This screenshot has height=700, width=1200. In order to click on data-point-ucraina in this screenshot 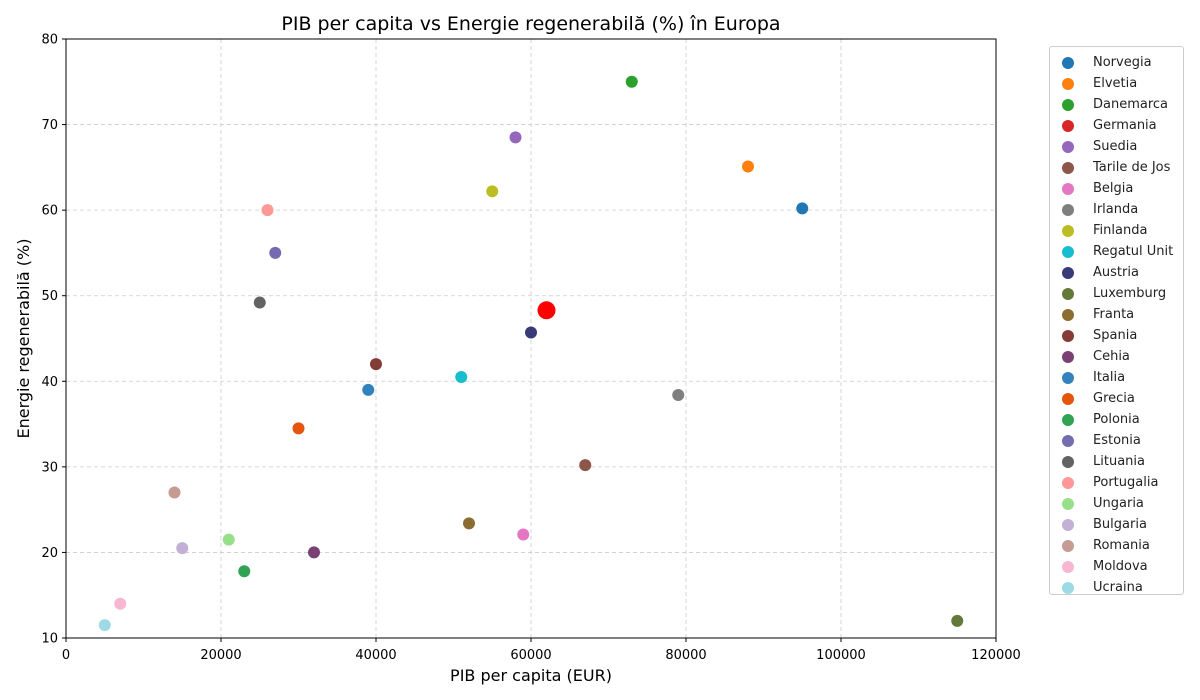, I will do `click(104, 625)`.